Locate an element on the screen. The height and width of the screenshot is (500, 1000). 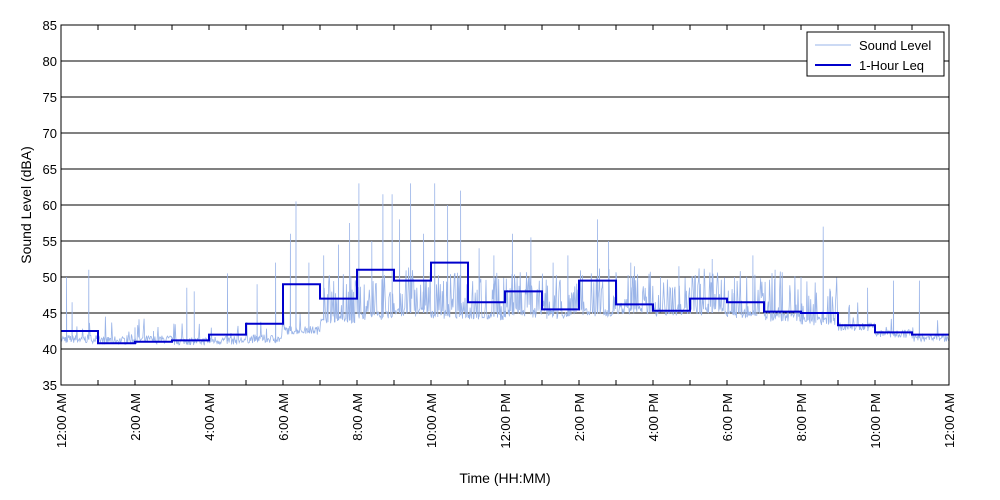
y-tick-labels: 35 40 45 50 55 60 65 70 75 80 85 is located at coordinates (50, 205).